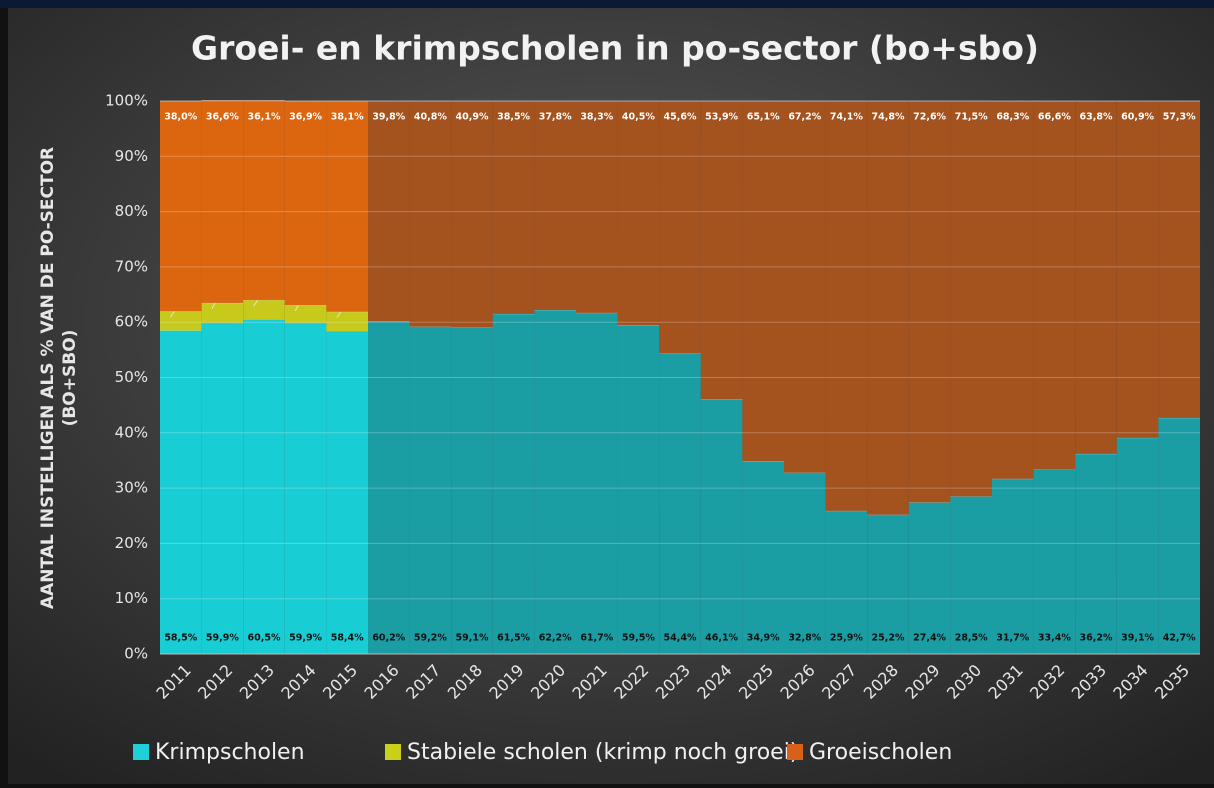 The image size is (1214, 788). What do you see at coordinates (305, 117) in the screenshot?
I see `value-label: 36,9%` at bounding box center [305, 117].